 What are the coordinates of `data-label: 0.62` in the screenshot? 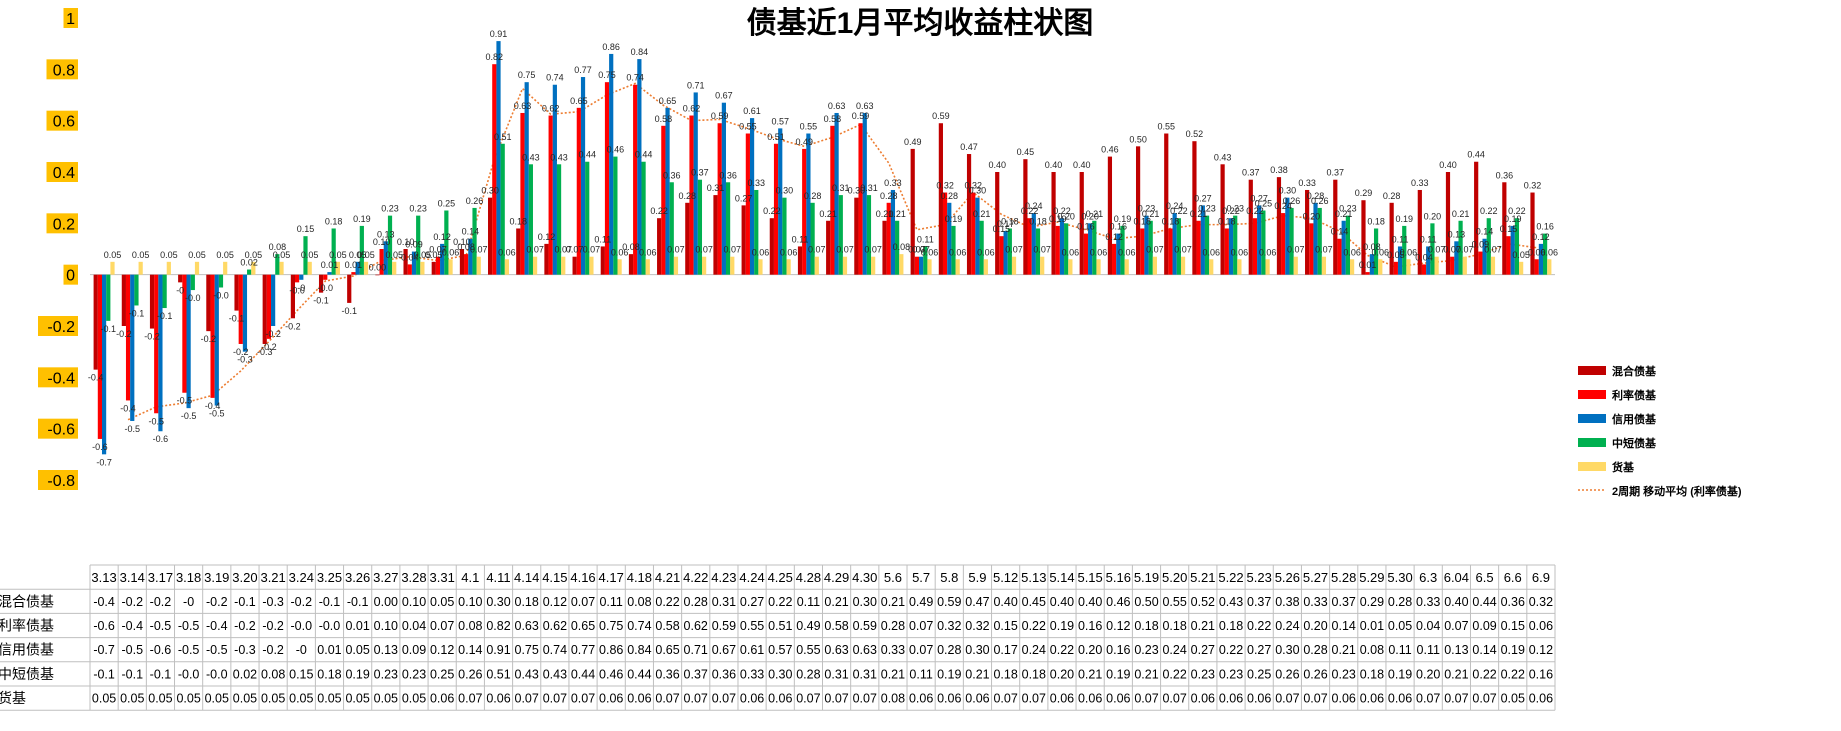 It's located at (692, 109).